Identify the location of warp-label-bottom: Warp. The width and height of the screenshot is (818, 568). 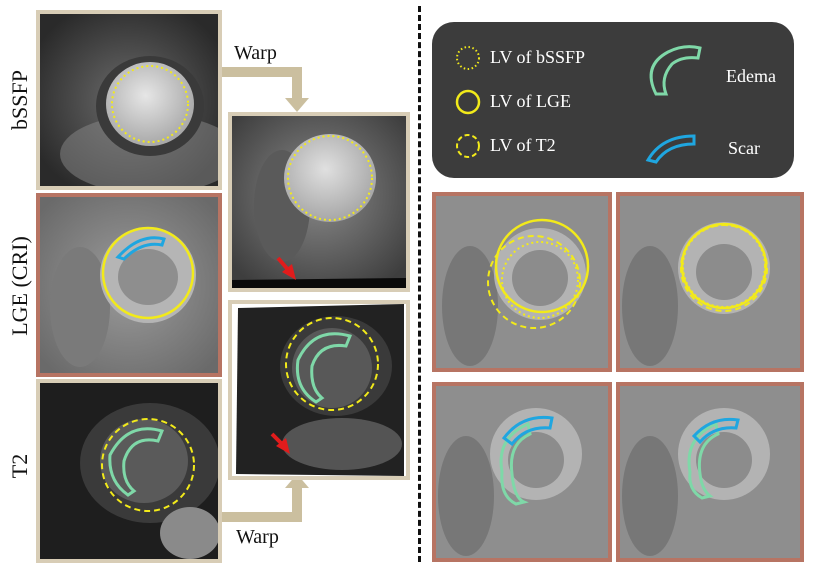
(257, 537).